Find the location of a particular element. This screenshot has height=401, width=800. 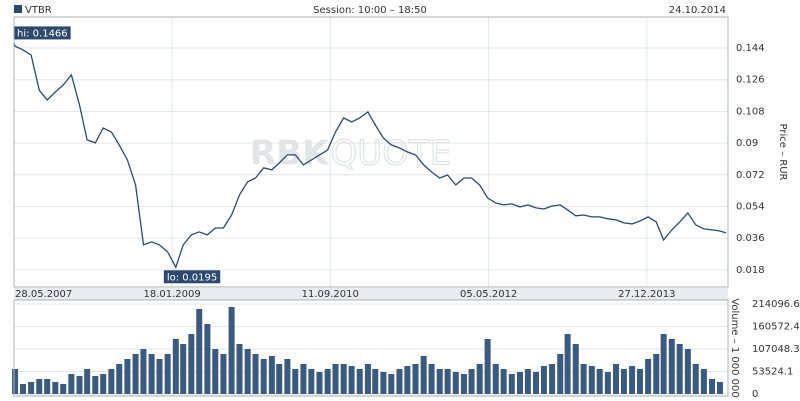

y-tick-label: 160572.4 is located at coordinates (776, 327).